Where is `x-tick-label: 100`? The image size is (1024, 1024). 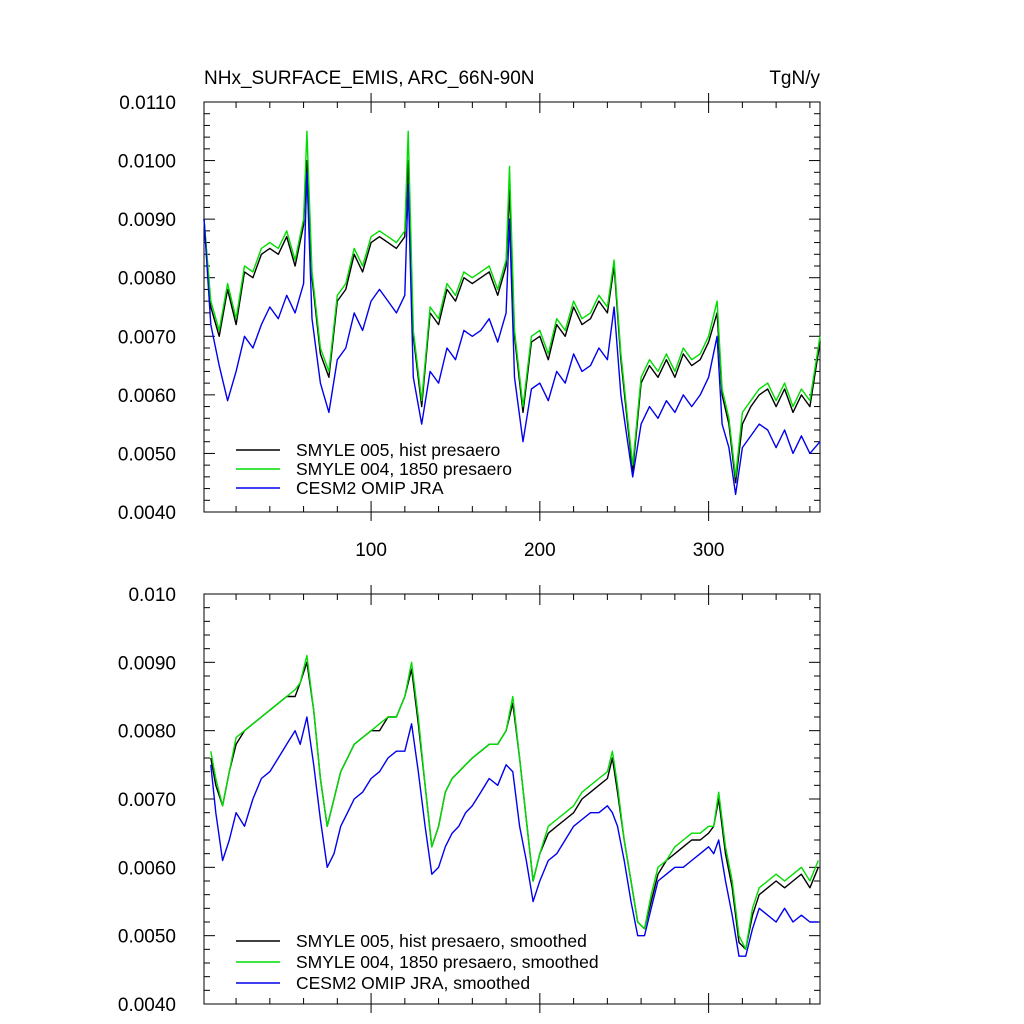
x-tick-label: 100 is located at coordinates (371, 550).